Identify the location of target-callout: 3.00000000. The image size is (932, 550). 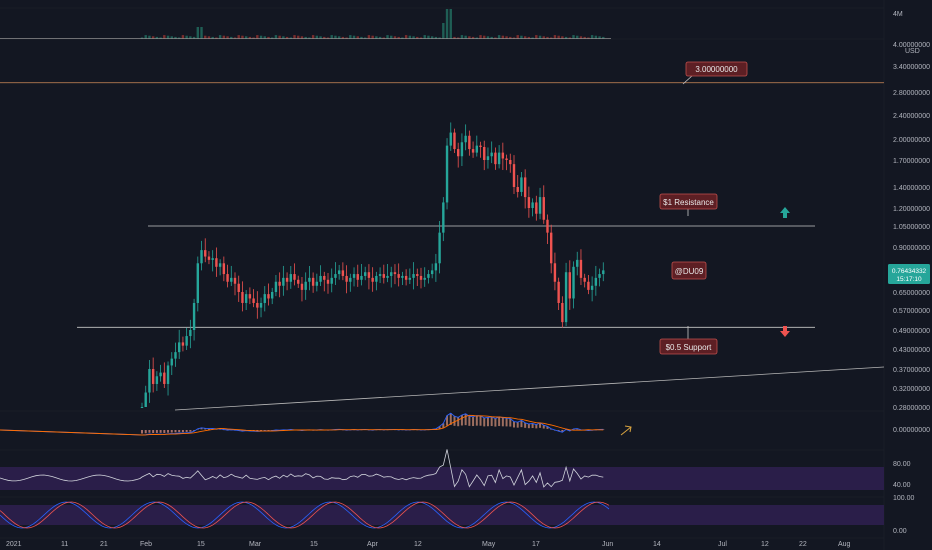
(715, 73).